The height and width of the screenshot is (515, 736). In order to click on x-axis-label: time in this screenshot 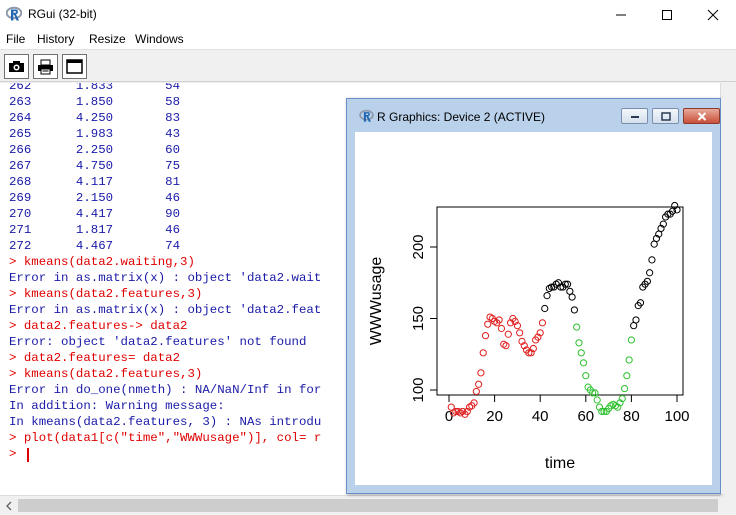, I will do `click(560, 463)`.